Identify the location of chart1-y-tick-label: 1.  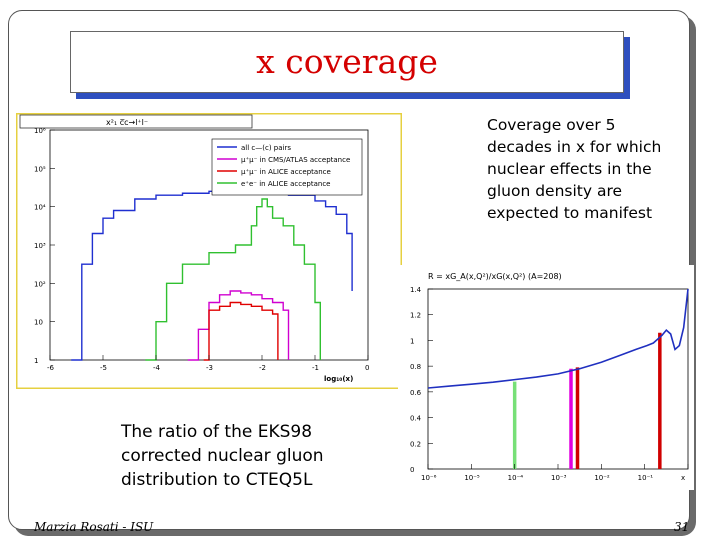
(36, 361).